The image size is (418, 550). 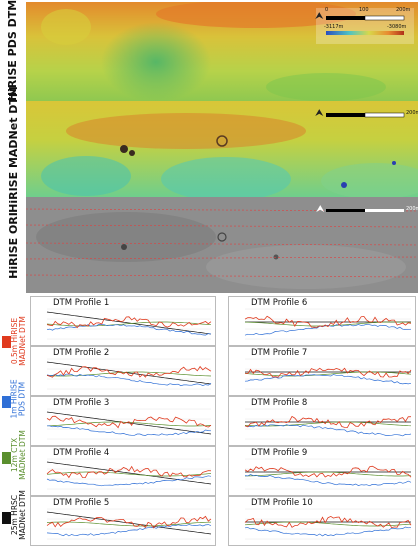 I want to click on ori-north-arrow: ⮝, so click(x=320, y=209).